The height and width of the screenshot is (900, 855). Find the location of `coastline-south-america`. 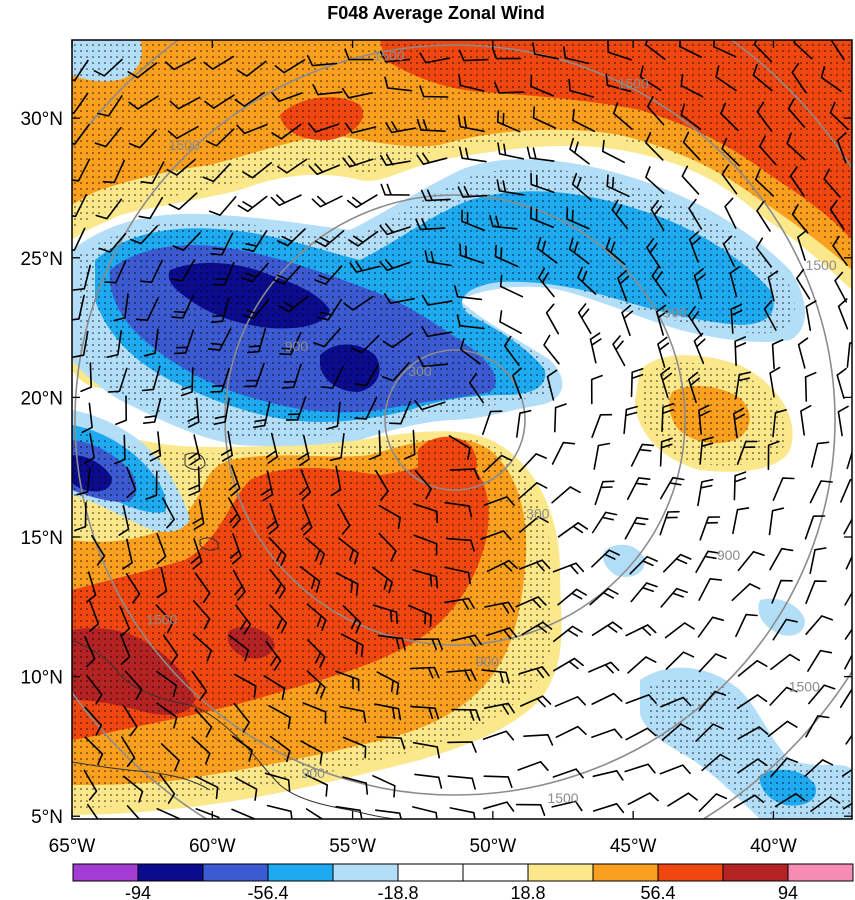

coastline-south-america is located at coordinates (234, 729).